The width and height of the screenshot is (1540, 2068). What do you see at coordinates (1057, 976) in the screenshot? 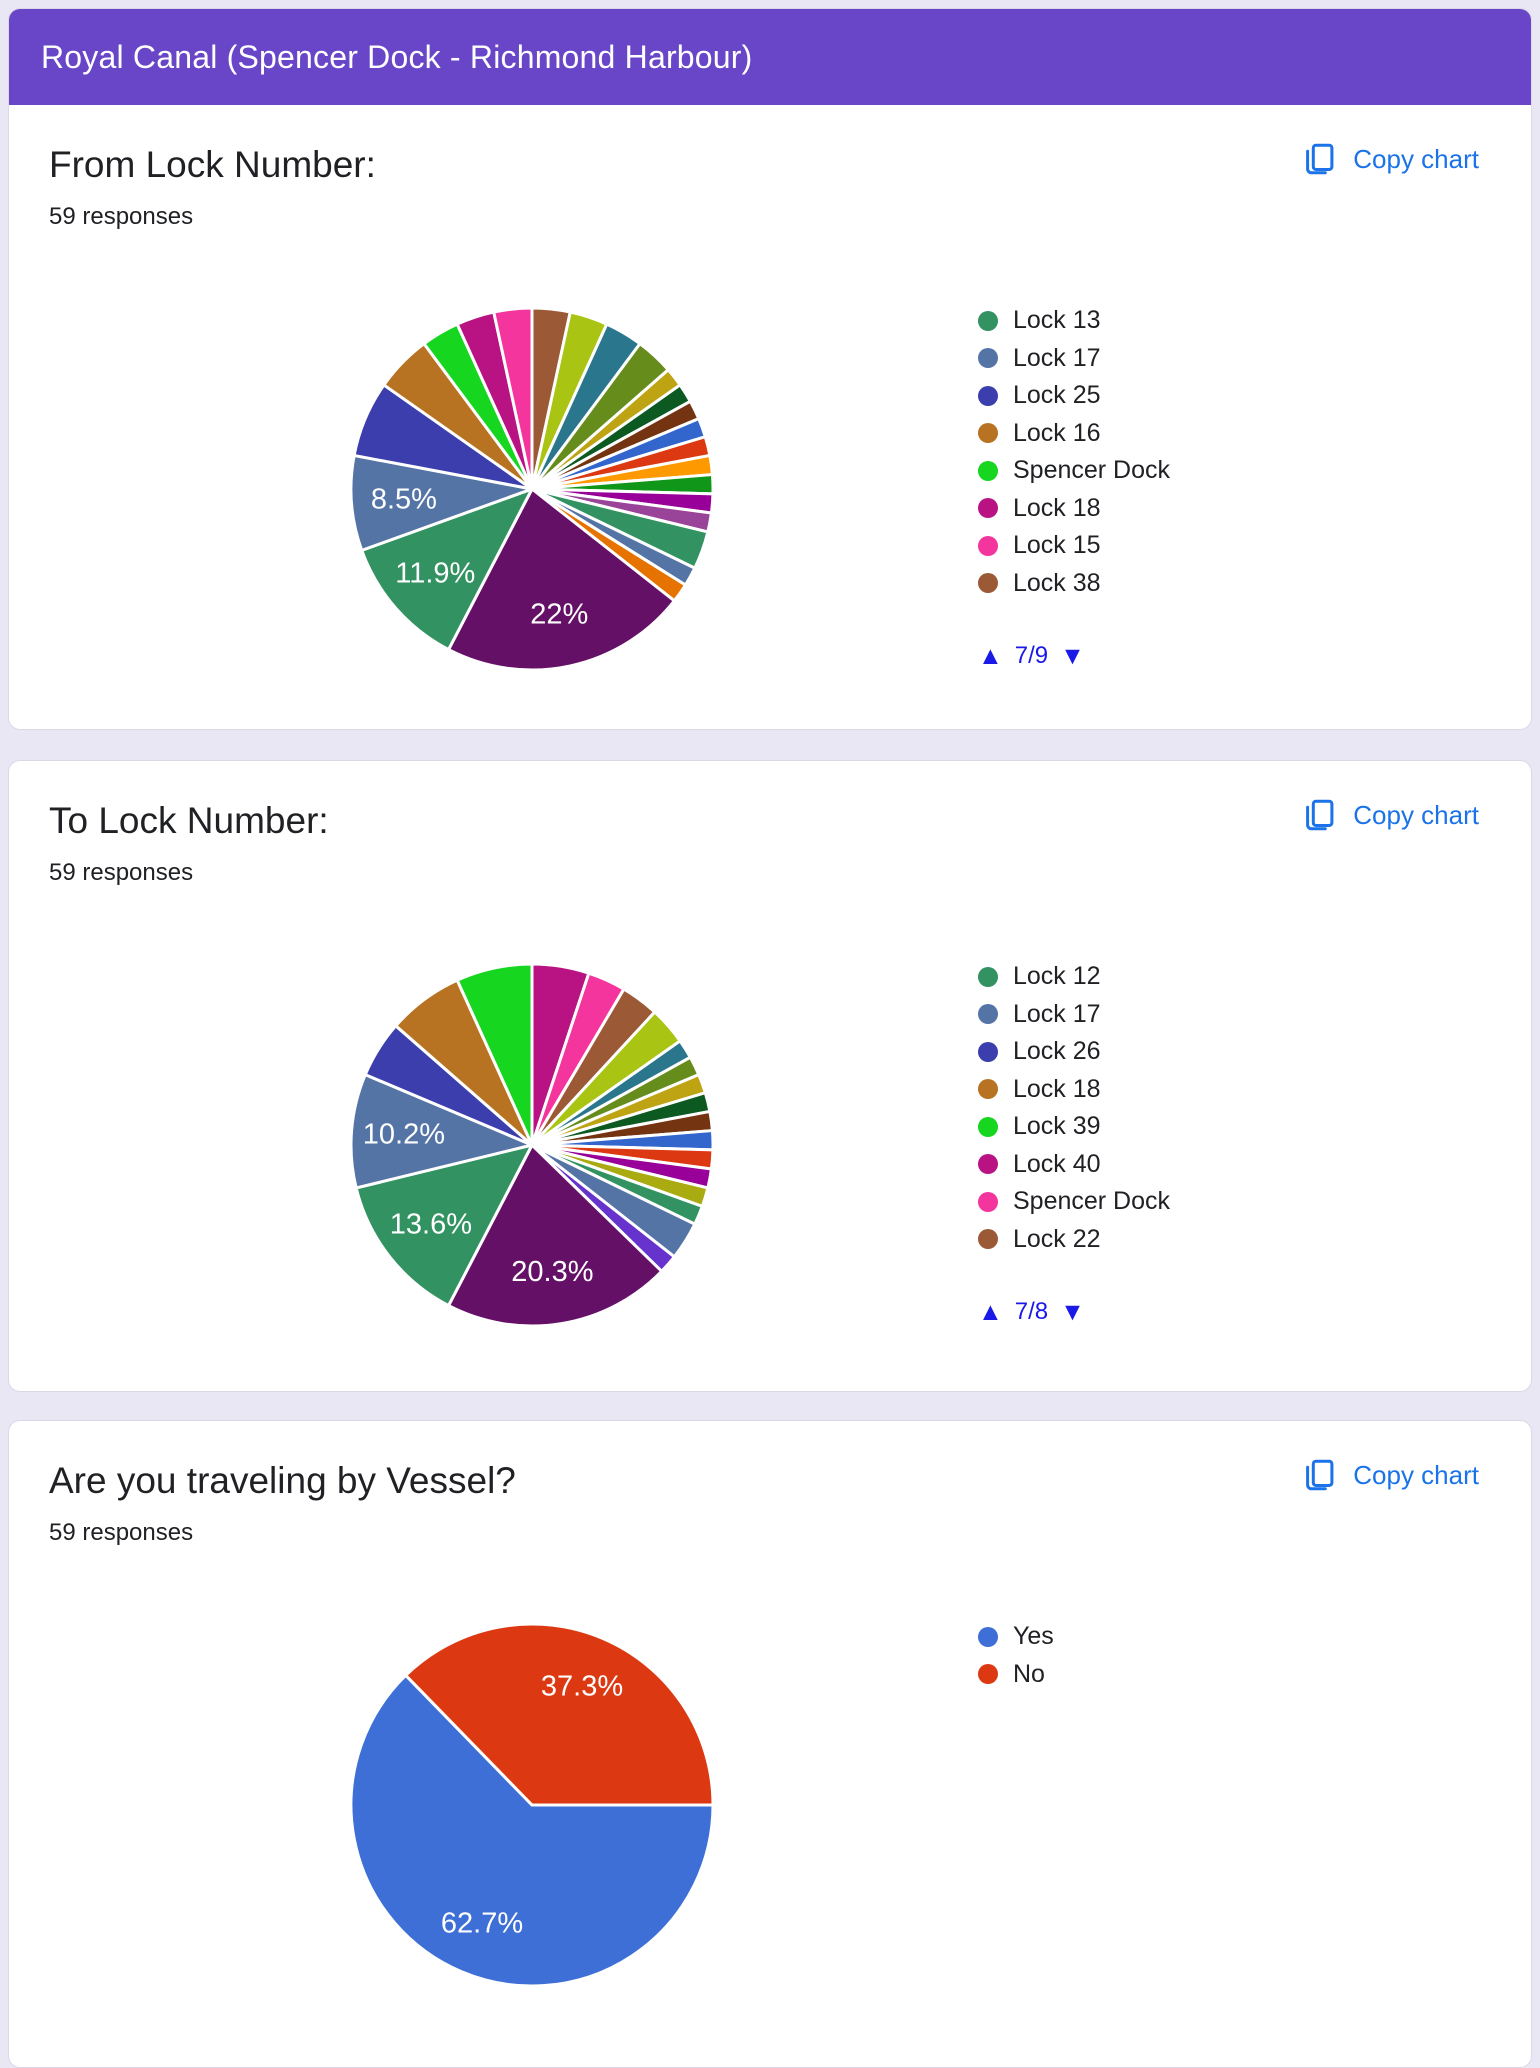
I see `legend-label: Lock 12` at bounding box center [1057, 976].